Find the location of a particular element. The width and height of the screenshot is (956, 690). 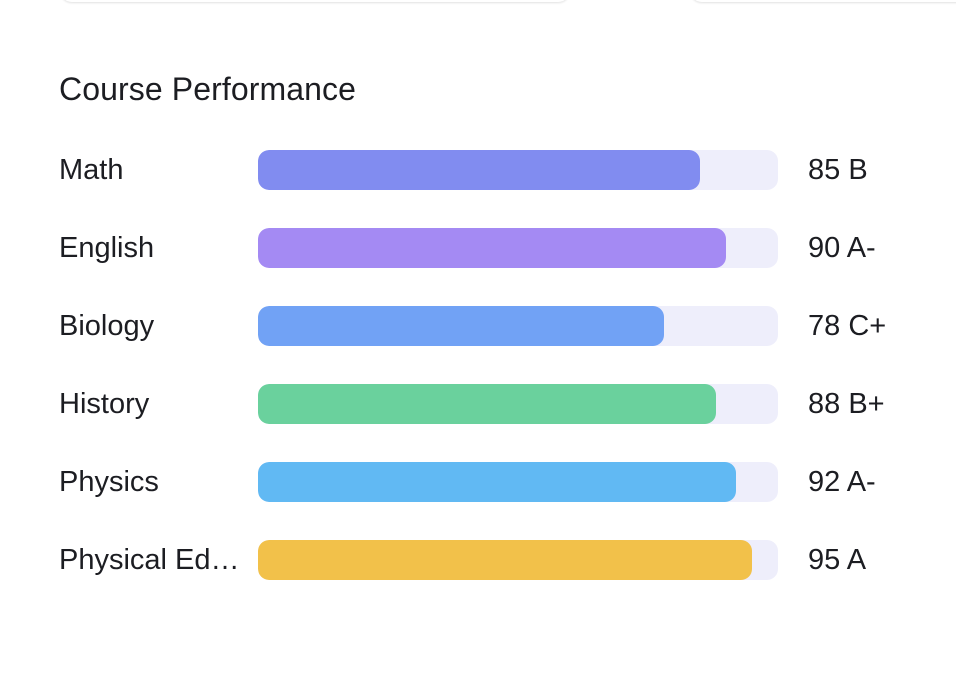

previous-card-edge-left is located at coordinates (315, 1).